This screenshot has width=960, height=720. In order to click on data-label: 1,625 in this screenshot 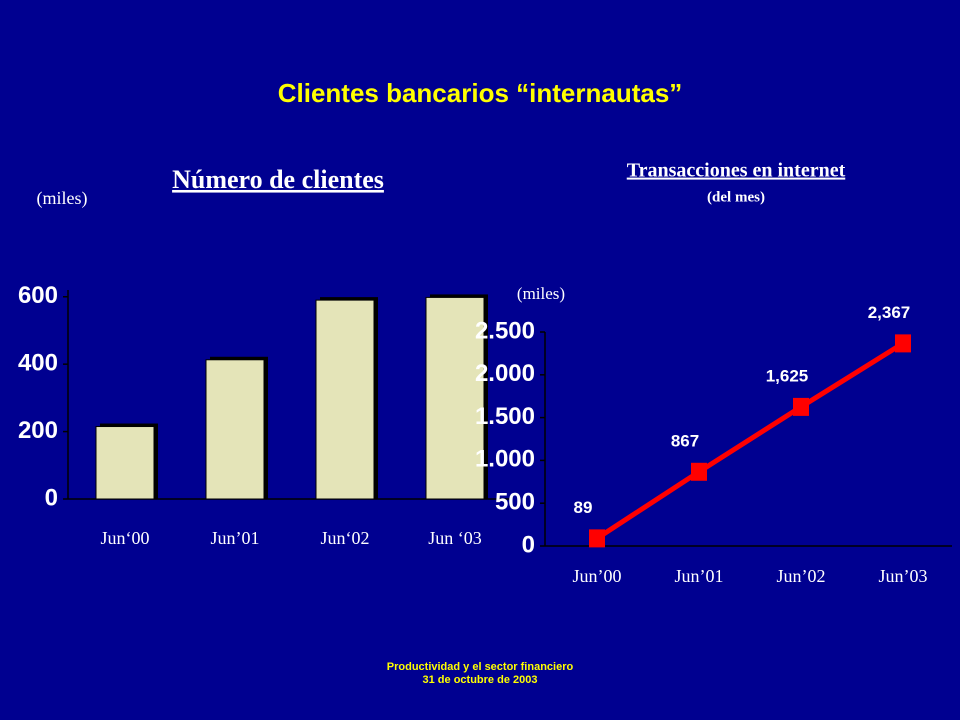, I will do `click(787, 375)`.